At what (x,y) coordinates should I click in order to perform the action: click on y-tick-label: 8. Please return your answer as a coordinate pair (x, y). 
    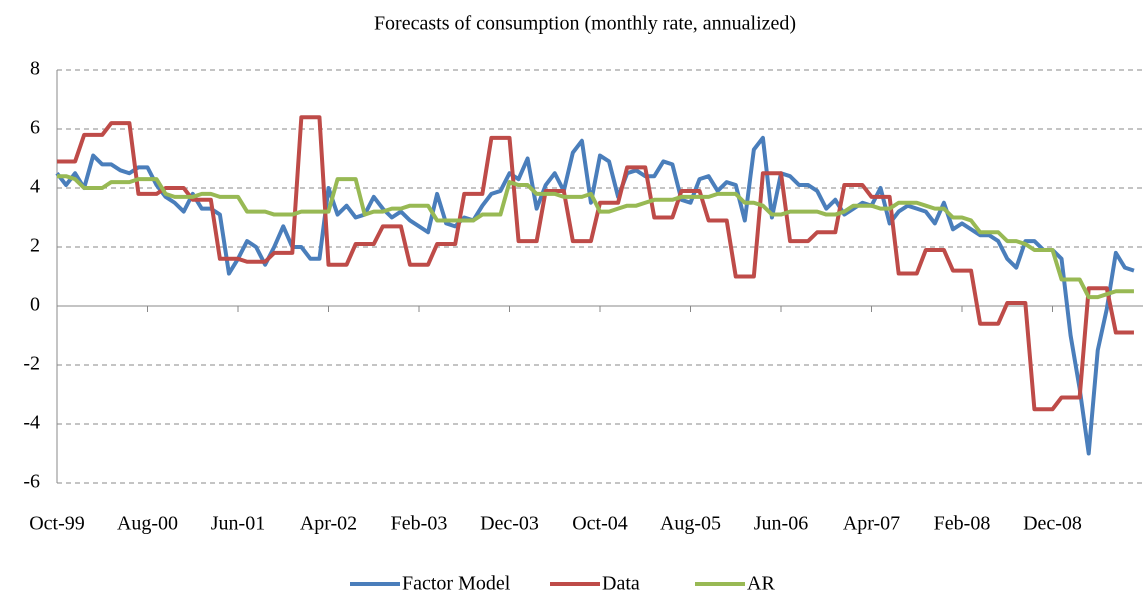
    Looking at the image, I should click on (35, 69).